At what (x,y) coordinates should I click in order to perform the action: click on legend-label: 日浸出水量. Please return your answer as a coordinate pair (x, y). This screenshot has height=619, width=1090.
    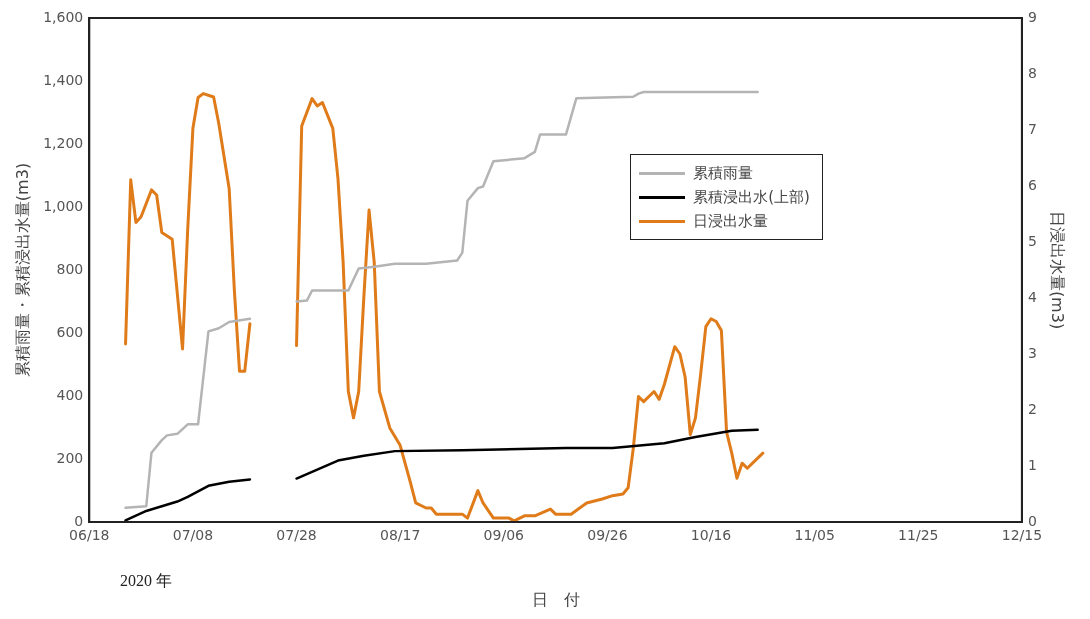
    Looking at the image, I should click on (731, 221).